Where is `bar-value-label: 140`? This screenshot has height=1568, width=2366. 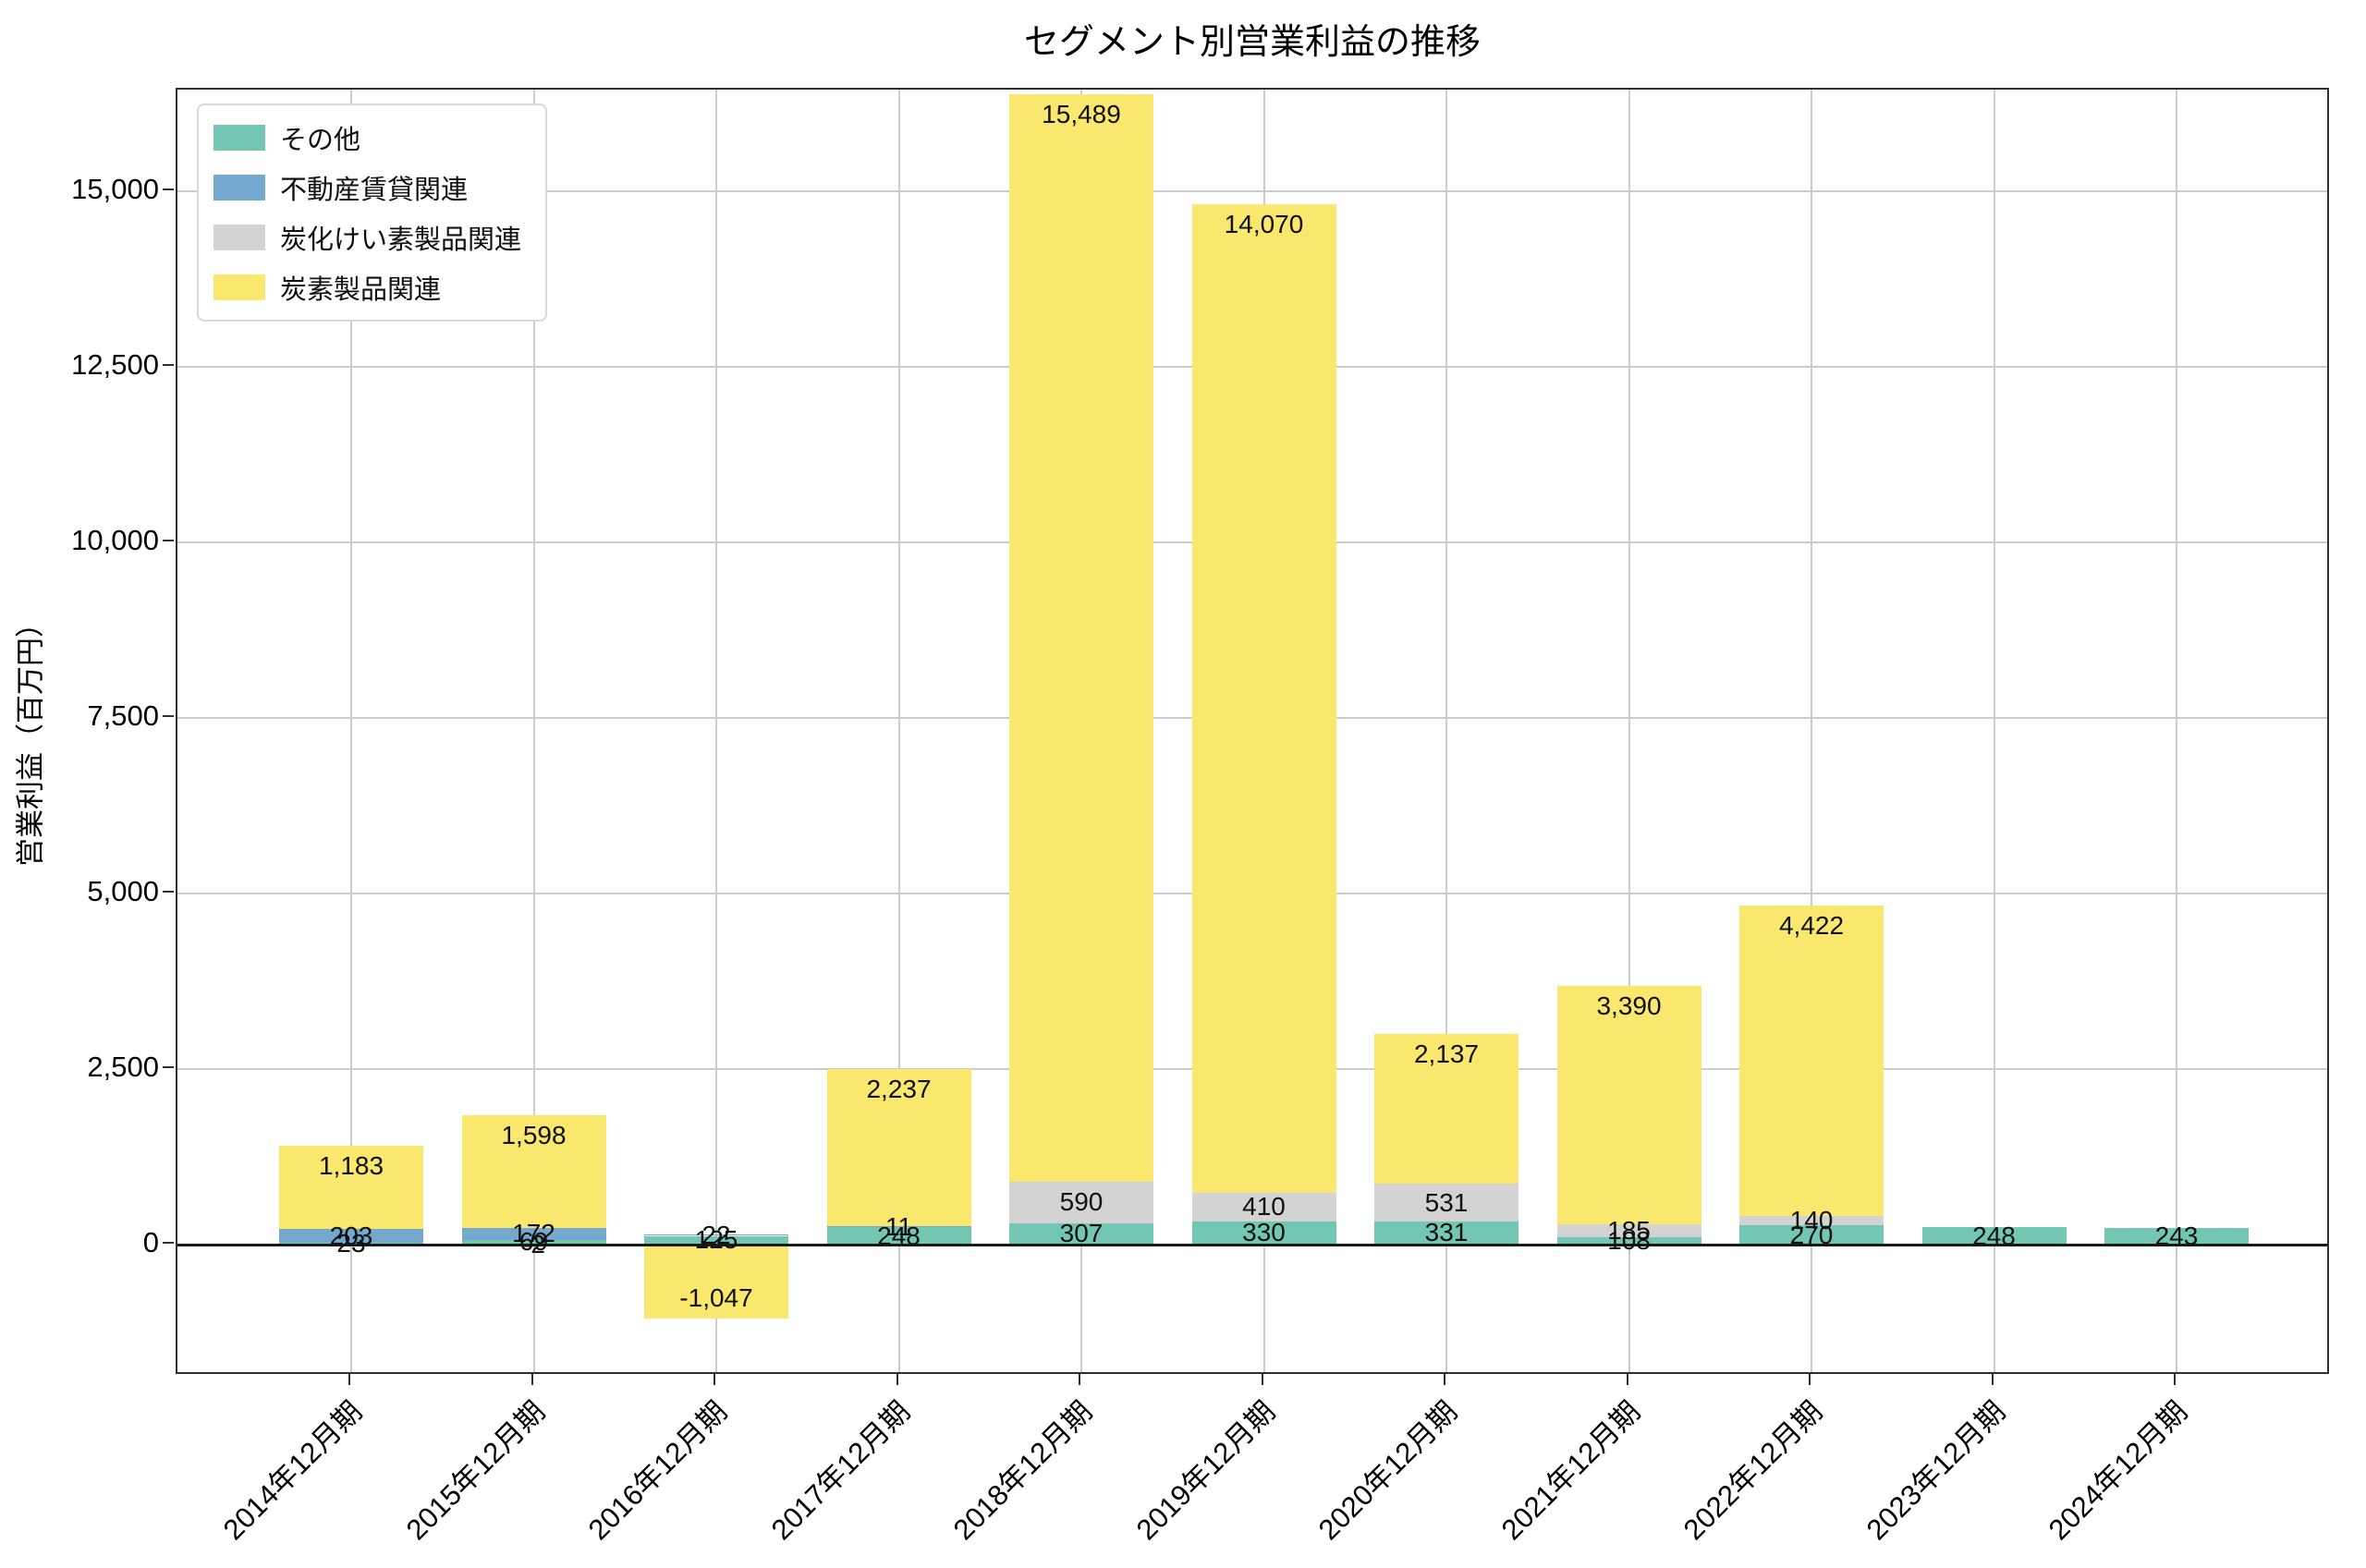
bar-value-label: 140 is located at coordinates (1812, 1220).